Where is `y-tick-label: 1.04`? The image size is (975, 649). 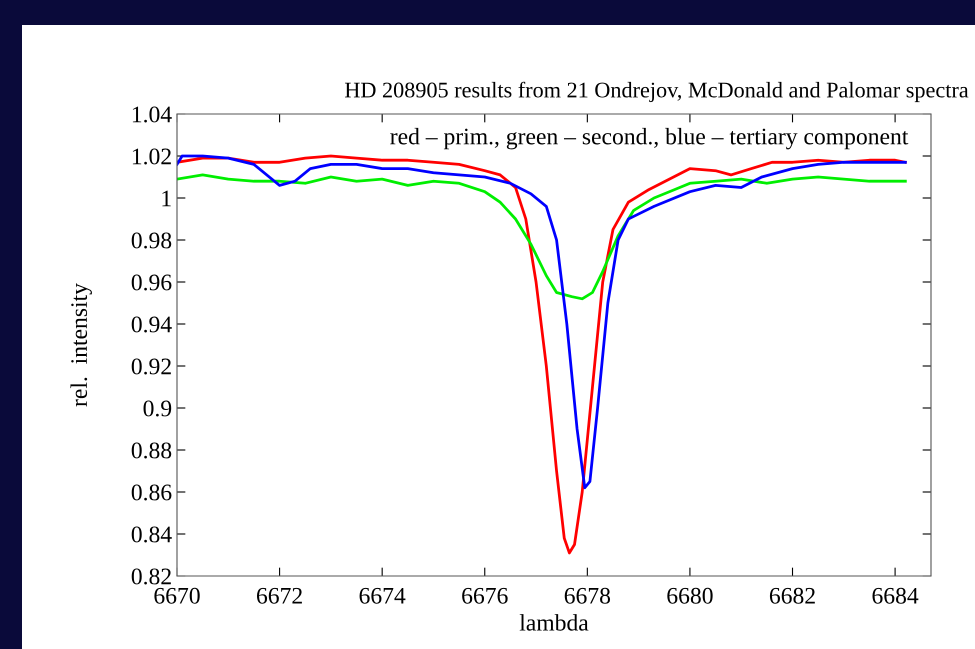
y-tick-label: 1.04 is located at coordinates (152, 114).